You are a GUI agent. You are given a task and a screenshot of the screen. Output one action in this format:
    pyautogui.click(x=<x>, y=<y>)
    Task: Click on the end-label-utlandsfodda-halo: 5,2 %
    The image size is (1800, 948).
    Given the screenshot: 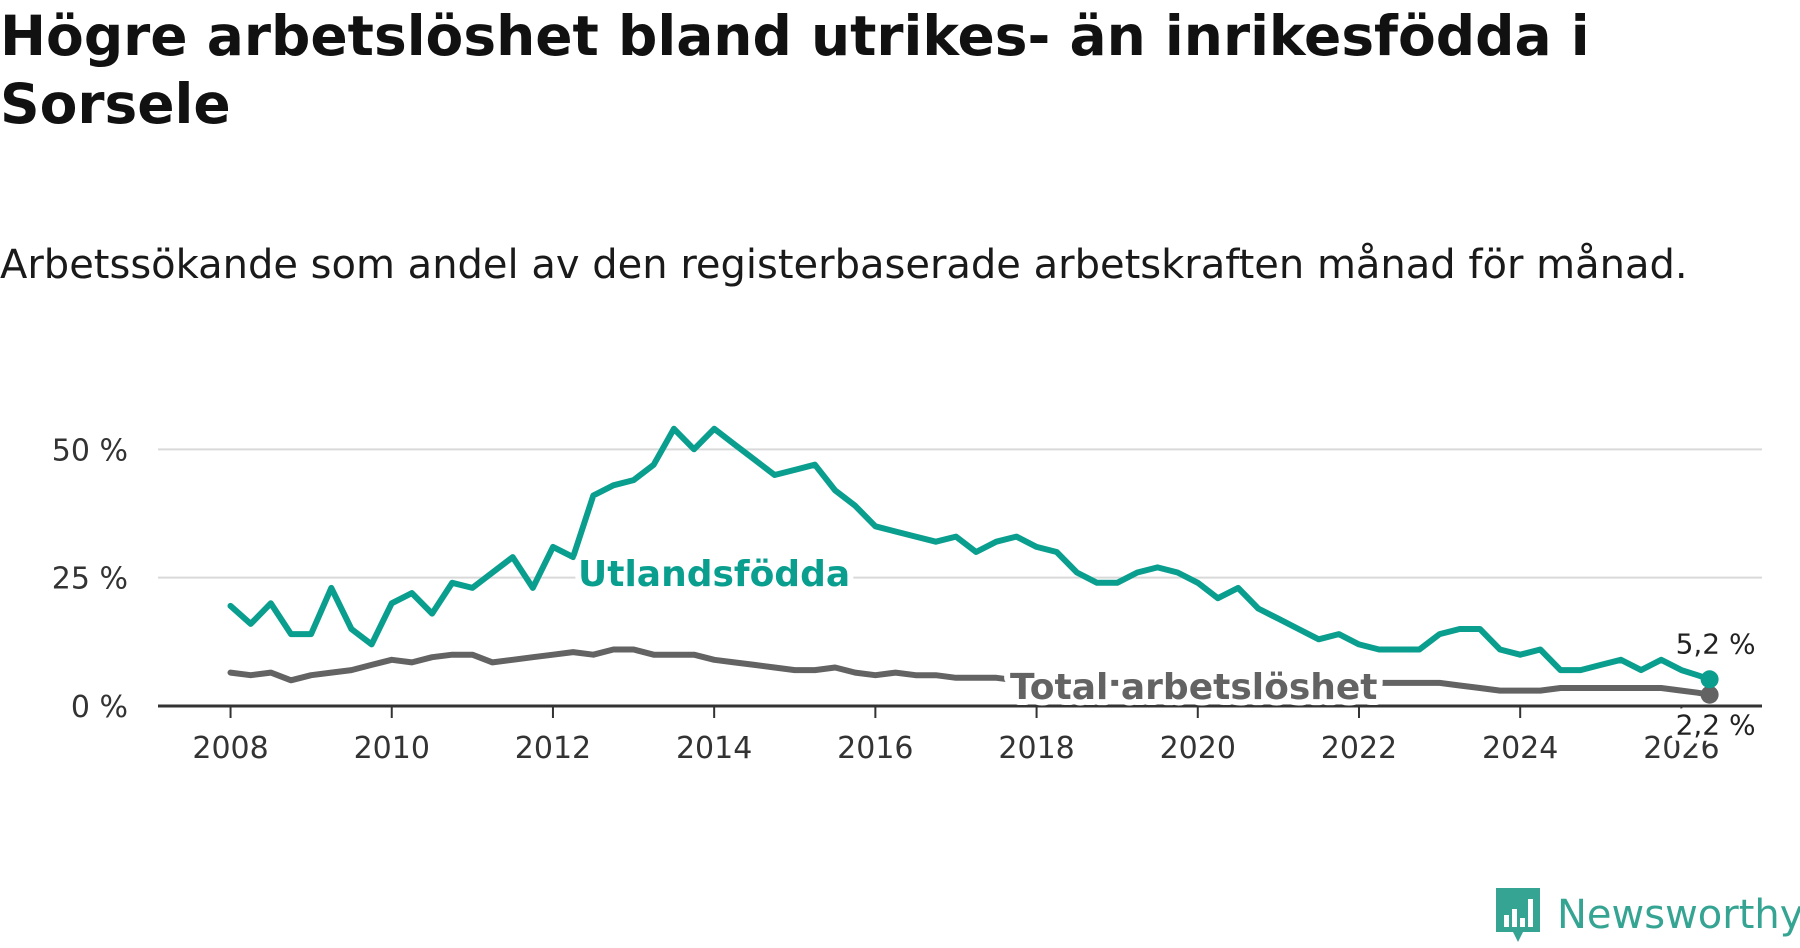 What is the action you would take?
    pyautogui.click(x=1716, y=643)
    